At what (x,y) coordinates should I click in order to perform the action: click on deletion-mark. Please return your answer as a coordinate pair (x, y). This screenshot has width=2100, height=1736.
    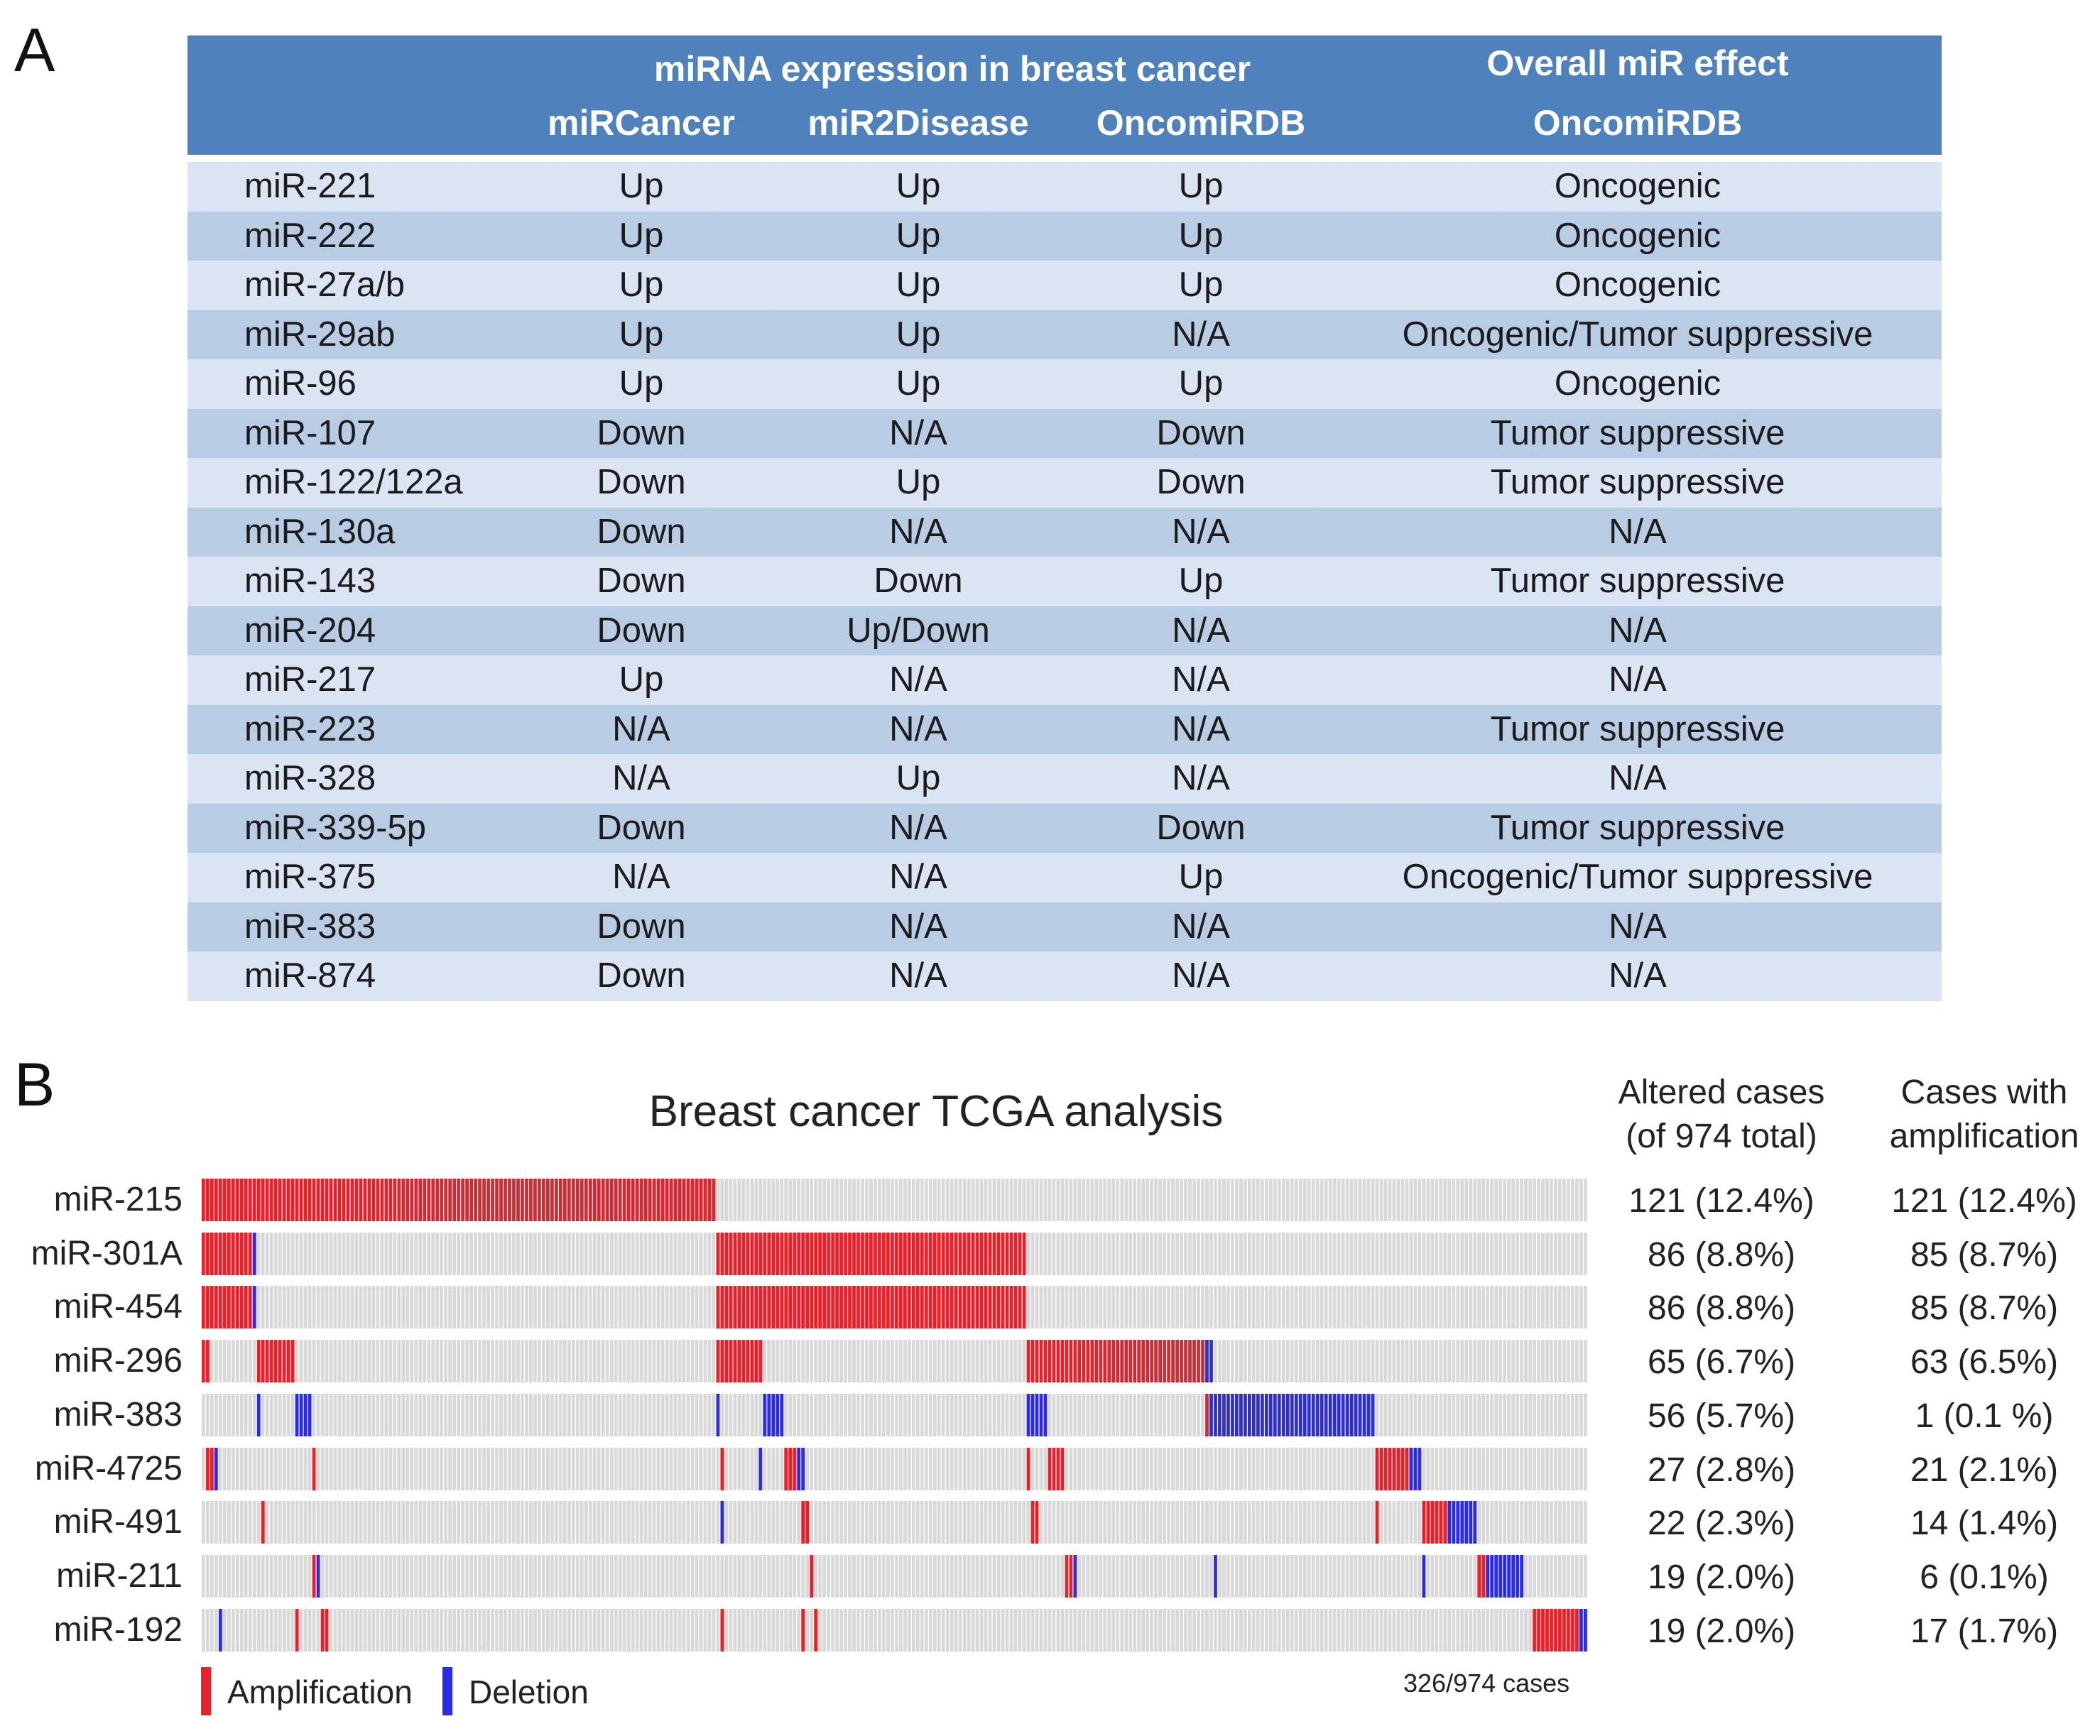
    Looking at the image, I should click on (1215, 1414).